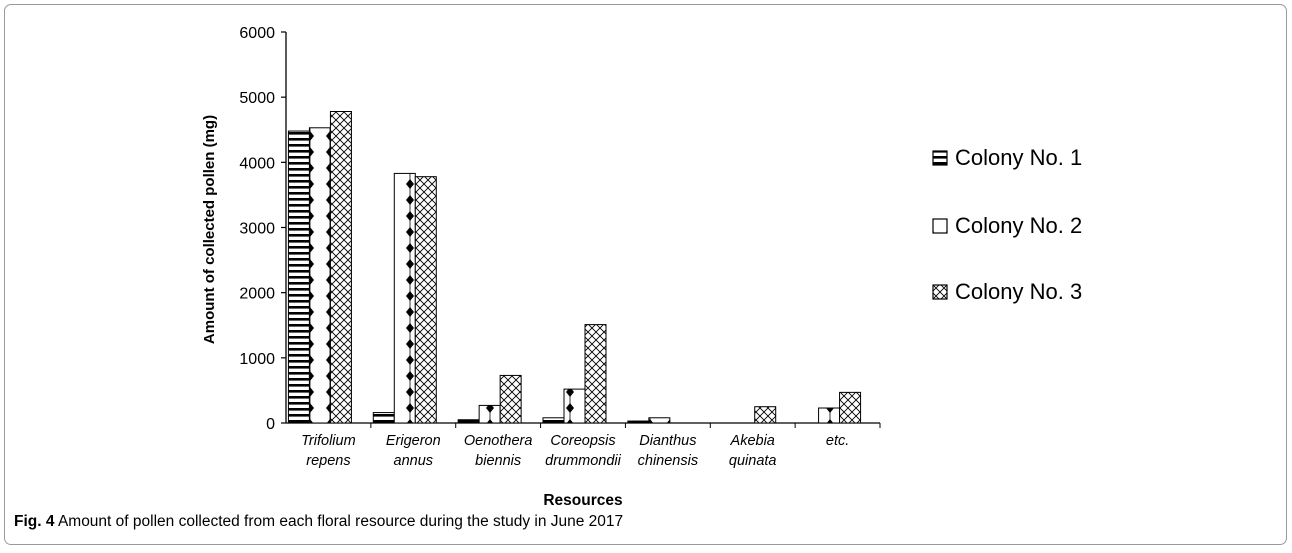 The height and width of the screenshot is (553, 1292). Describe the element at coordinates (257, 98) in the screenshot. I see `y-tick-label: 5000` at that location.